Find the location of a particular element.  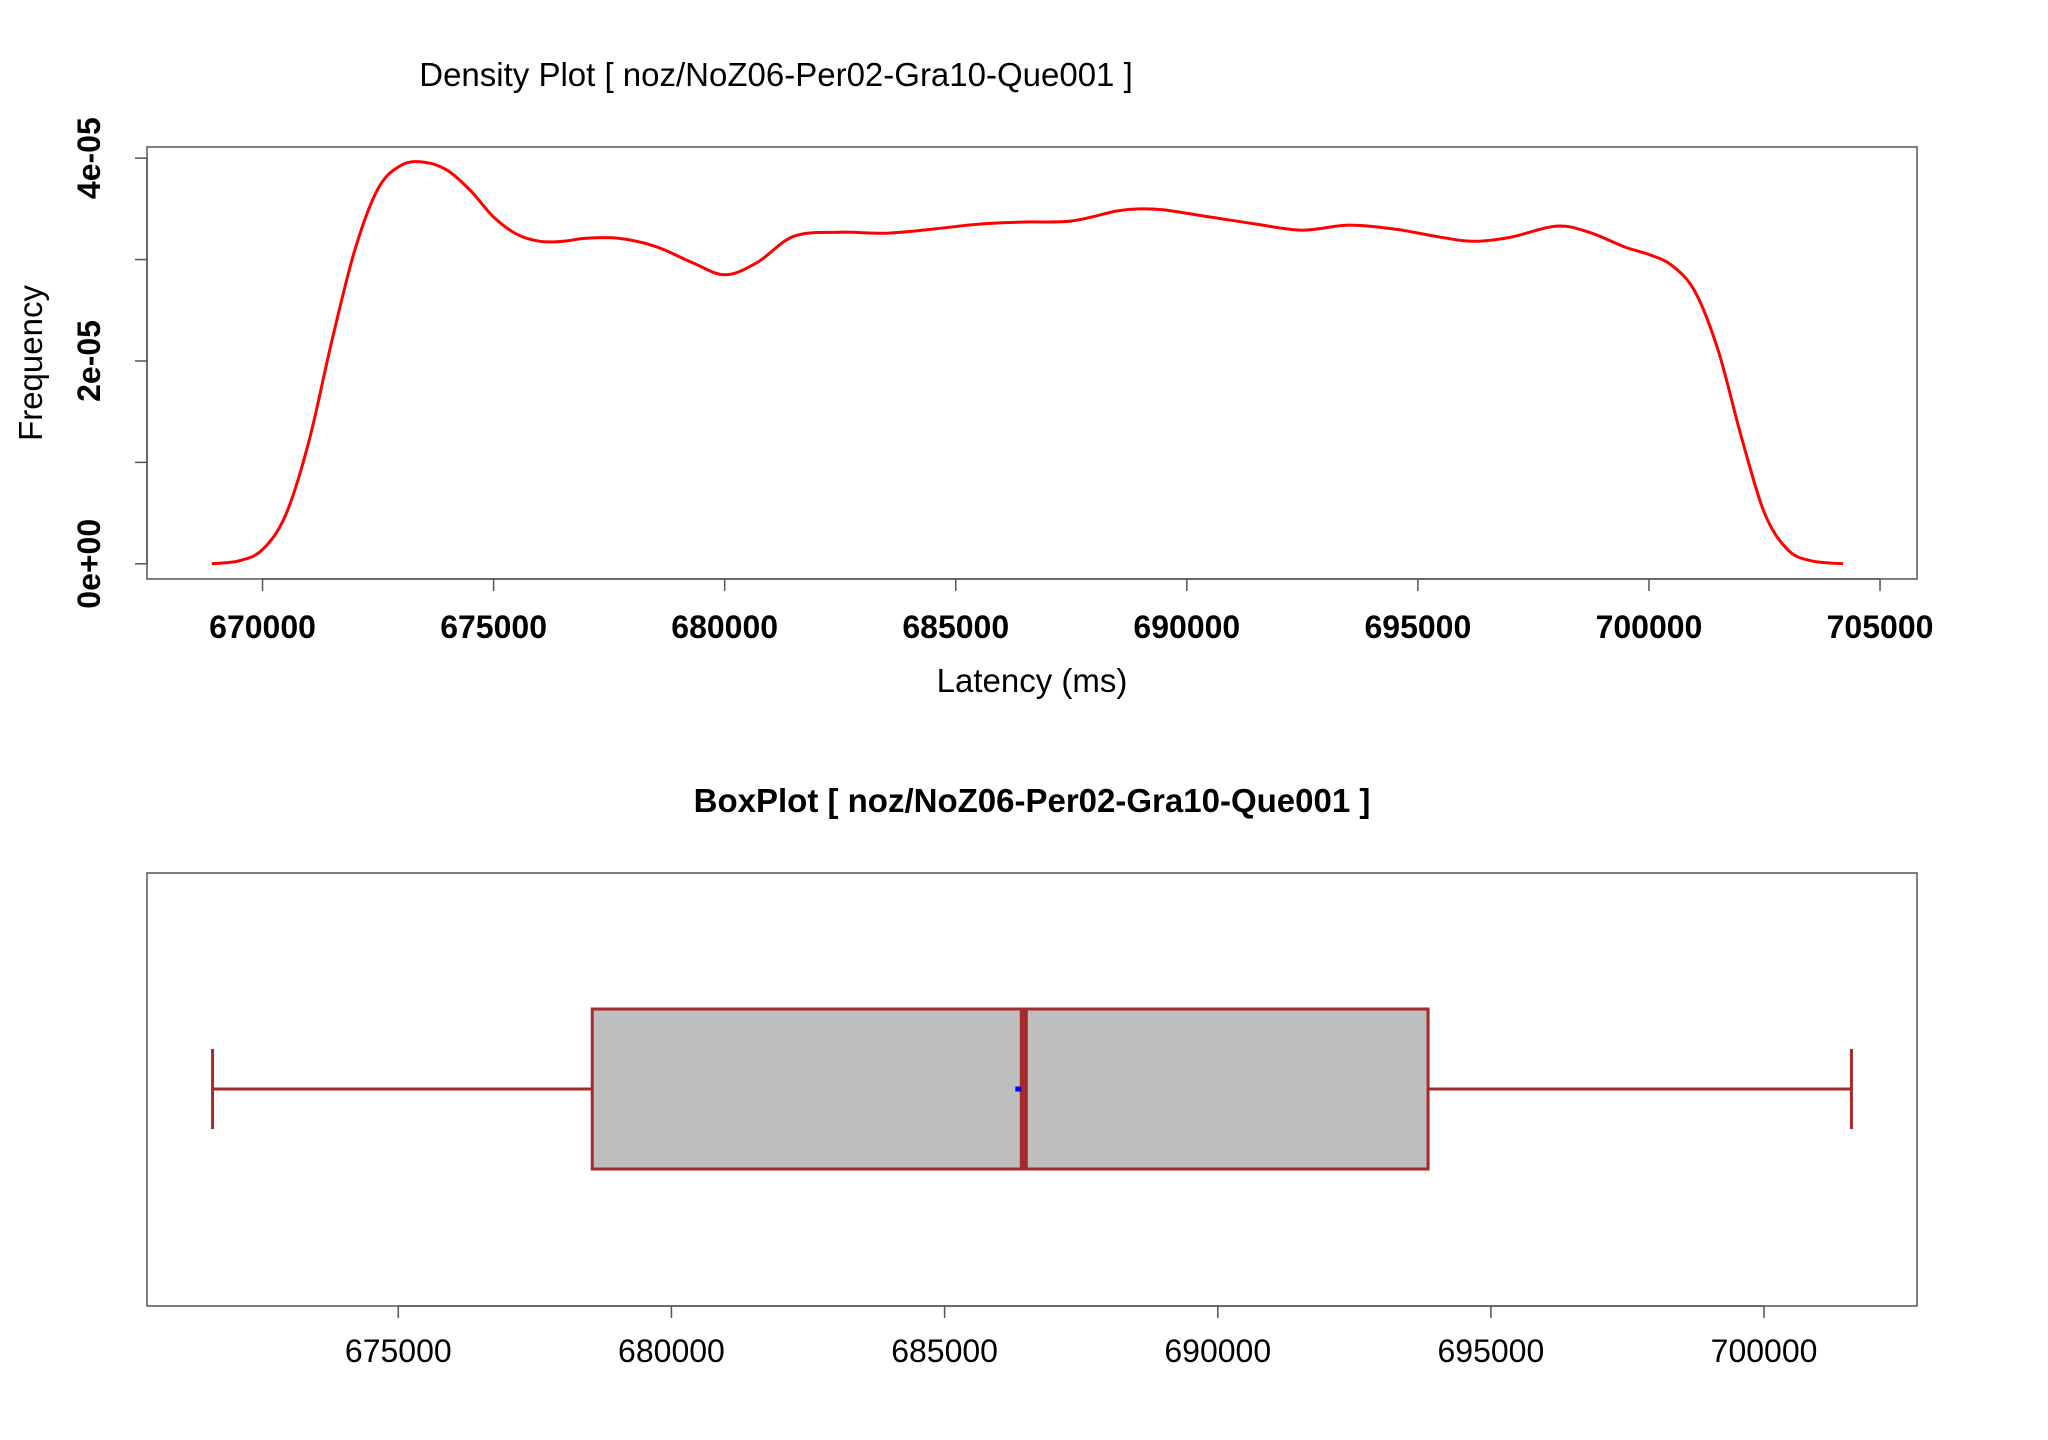

box-x-tick-label: 685000 is located at coordinates (944, 1351).